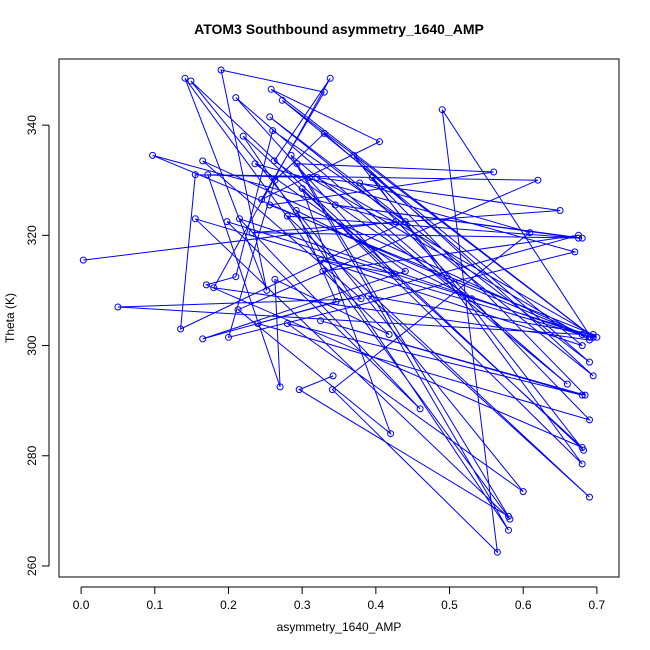 The image size is (650, 650). I want to click on y-tick-label: 300, so click(32, 345).